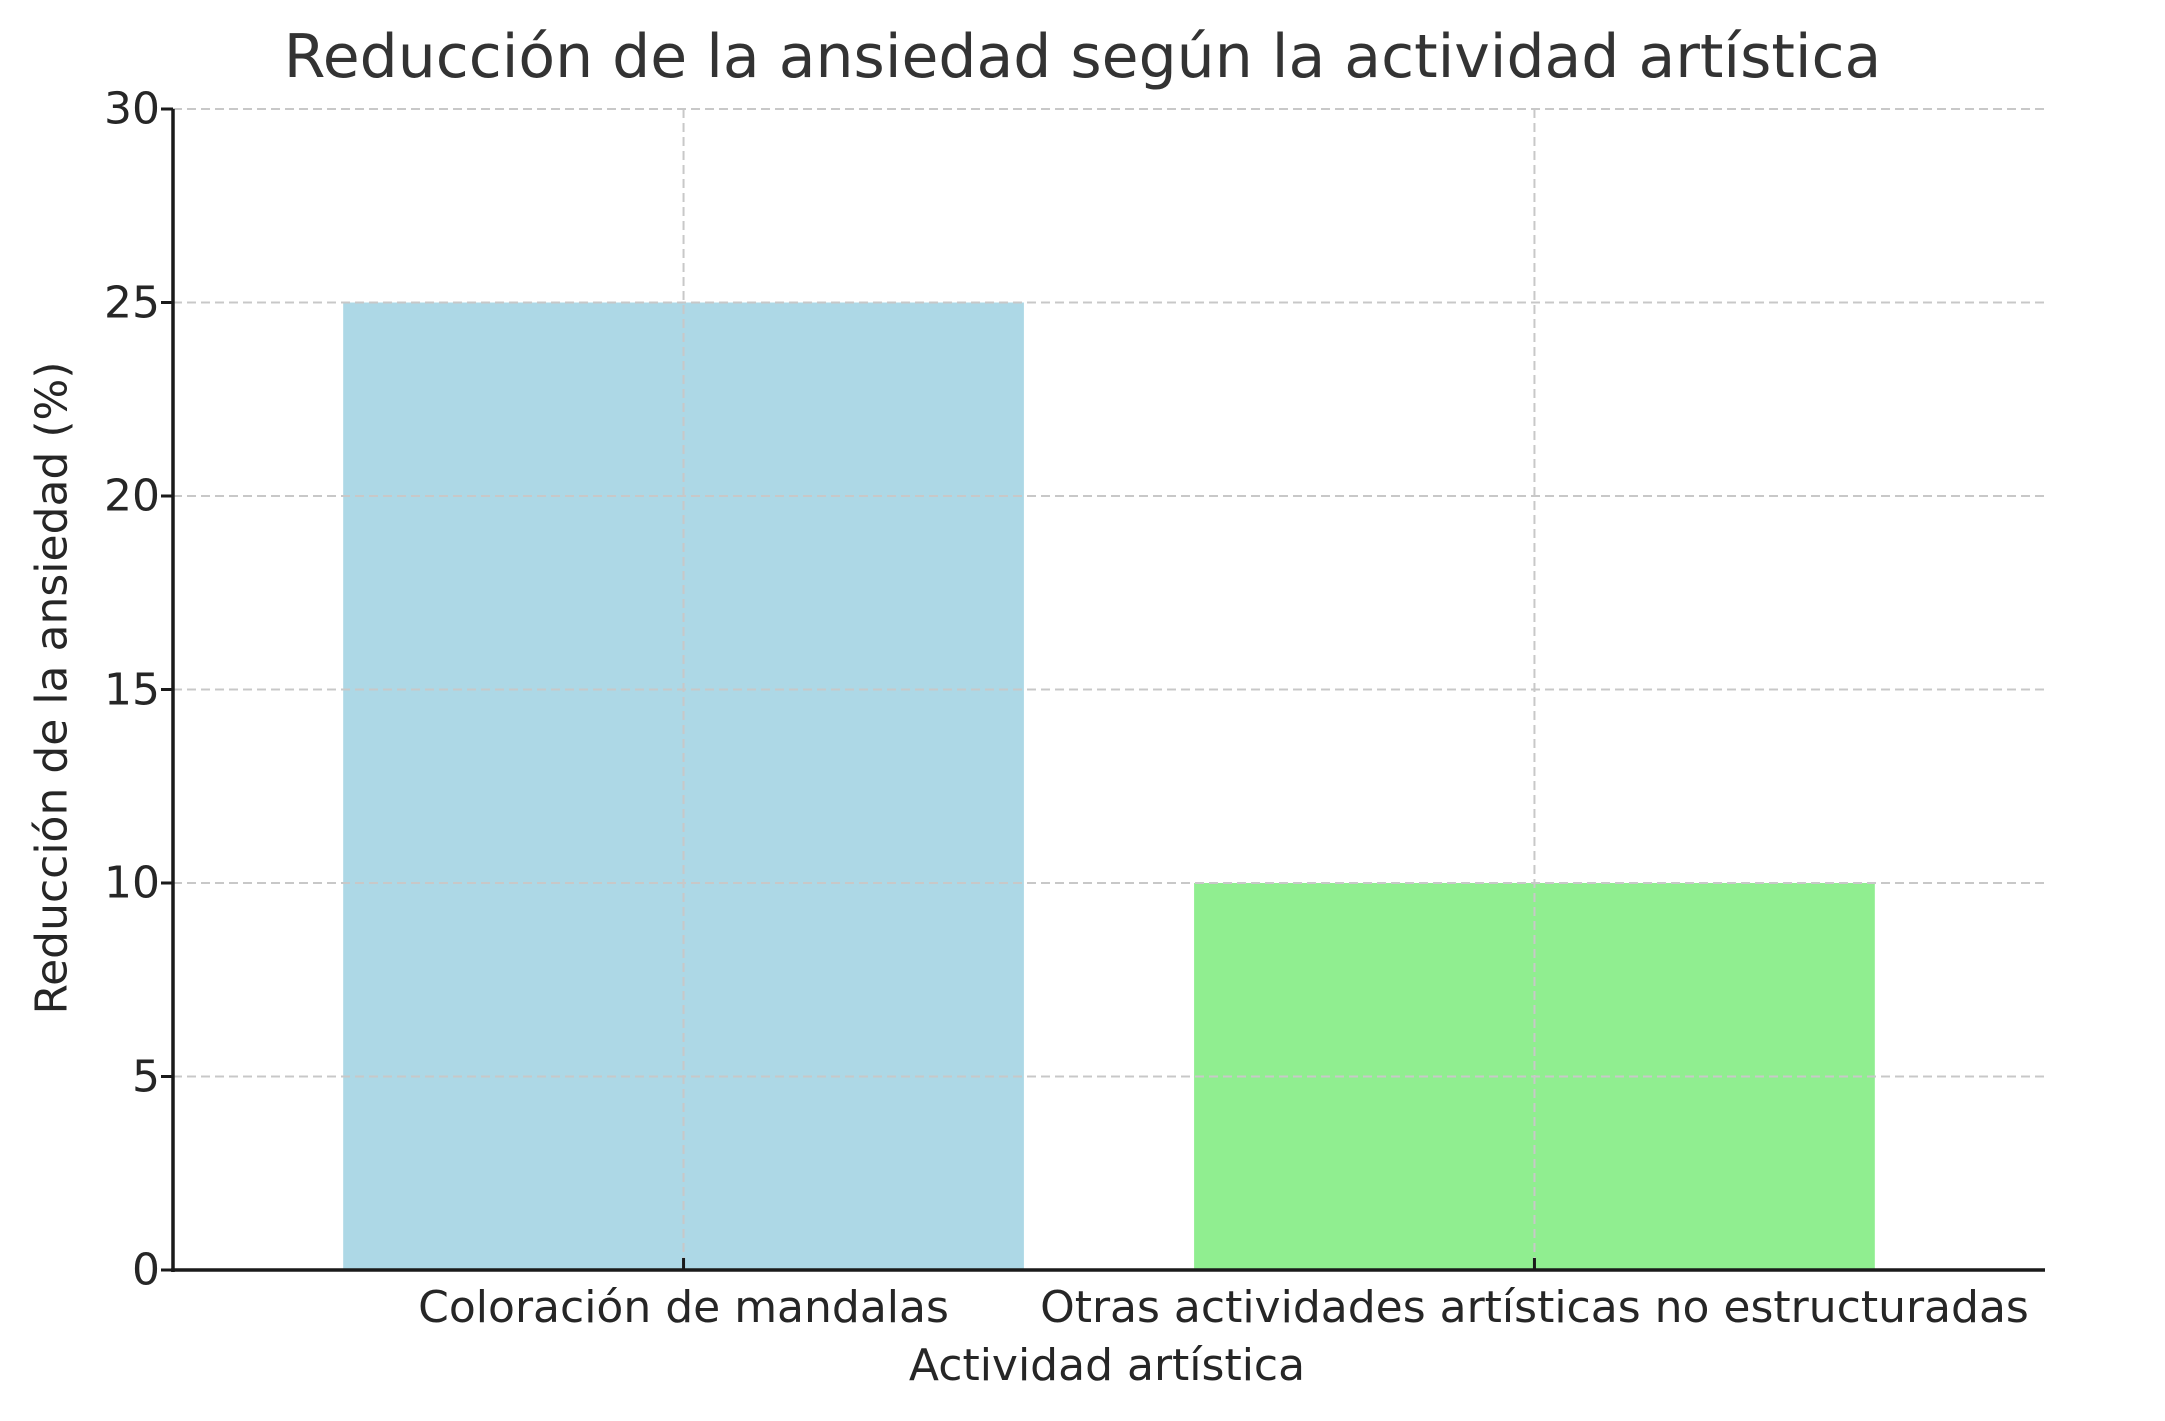  What do you see at coordinates (132, 496) in the screenshot?
I see `y-tick-label: 20` at bounding box center [132, 496].